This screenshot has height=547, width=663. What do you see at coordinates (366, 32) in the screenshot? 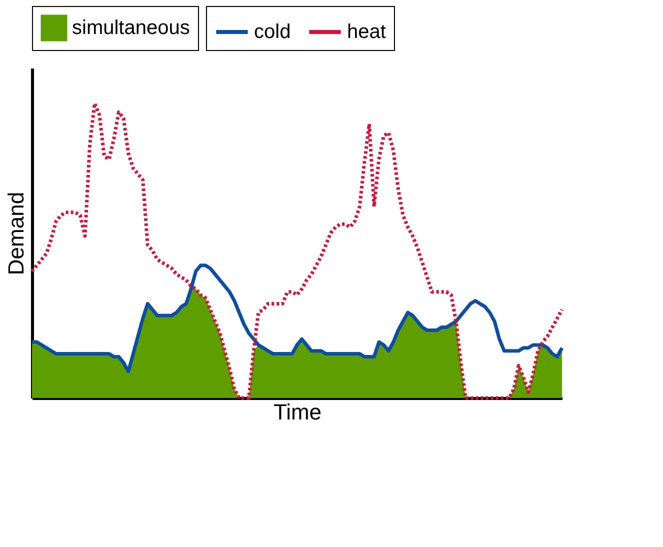
I see `legend-label: heat` at bounding box center [366, 32].